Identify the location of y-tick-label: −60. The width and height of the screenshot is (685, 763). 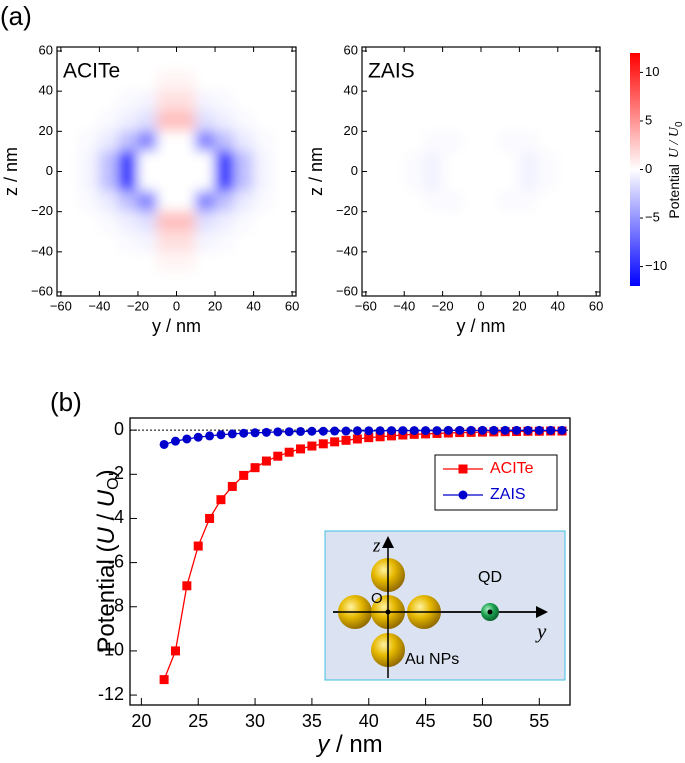
(347, 290).